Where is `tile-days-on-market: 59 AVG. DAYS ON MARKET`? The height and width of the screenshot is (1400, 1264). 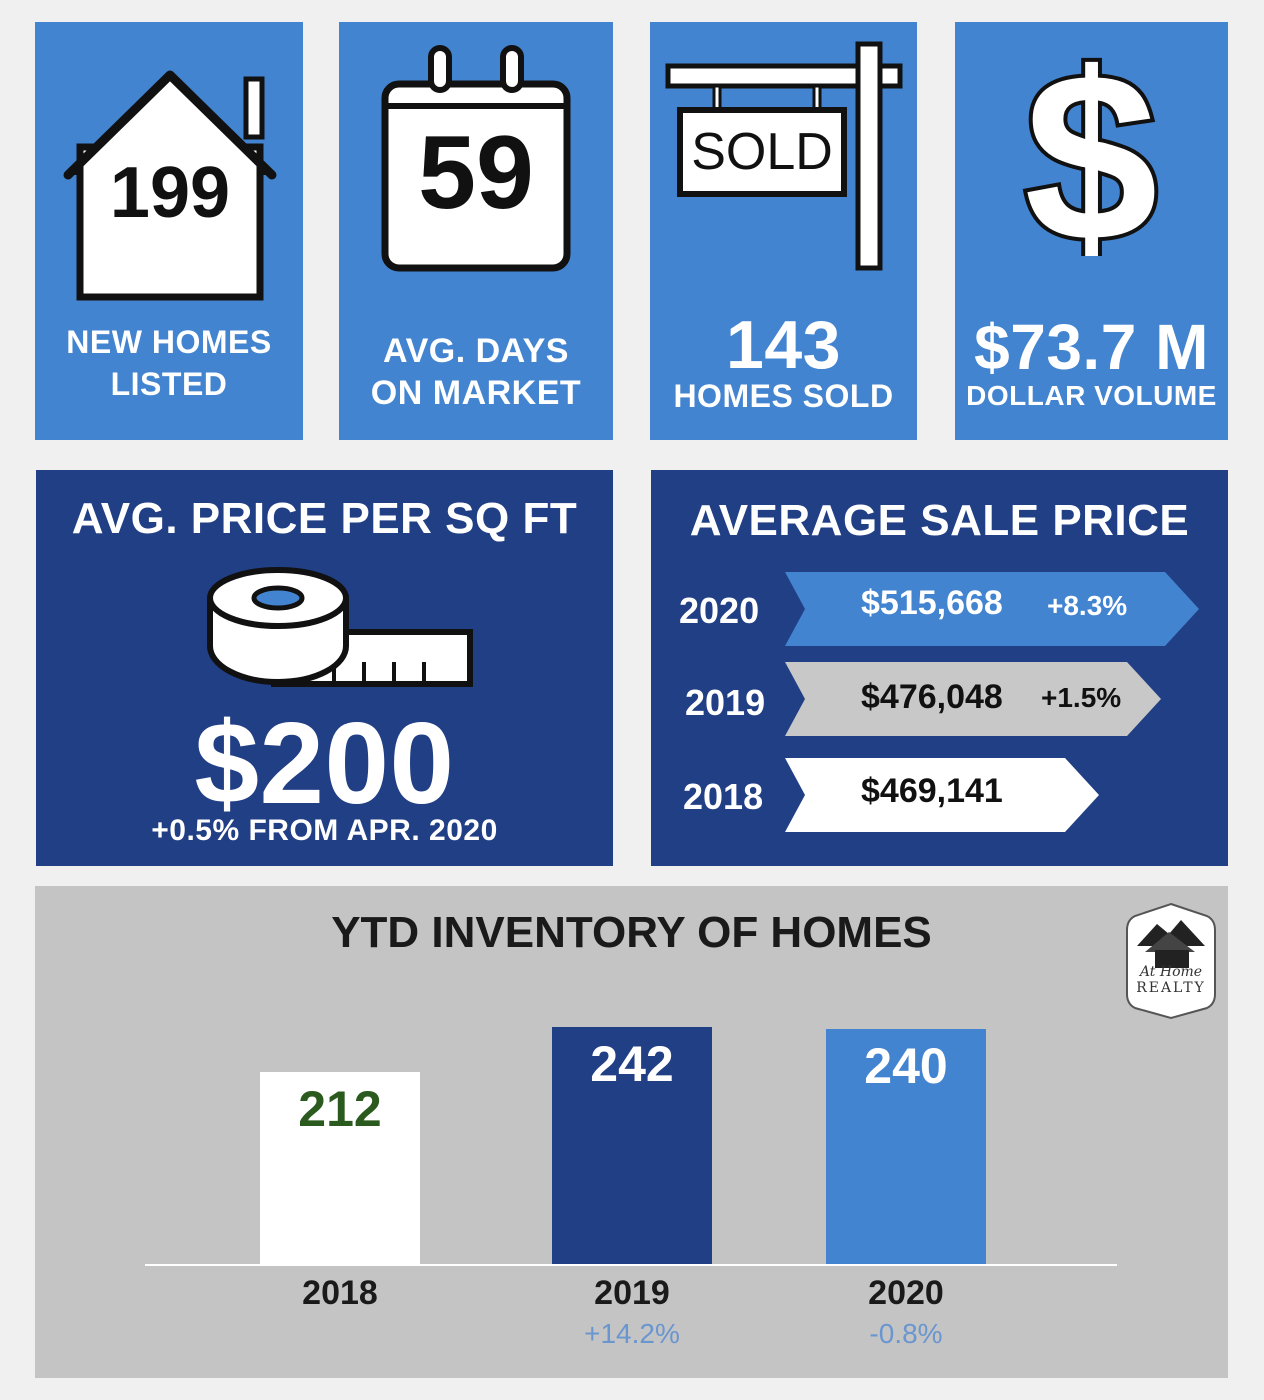
tile-days-on-market: 59 AVG. DAYS ON MARKET is located at coordinates (476, 231).